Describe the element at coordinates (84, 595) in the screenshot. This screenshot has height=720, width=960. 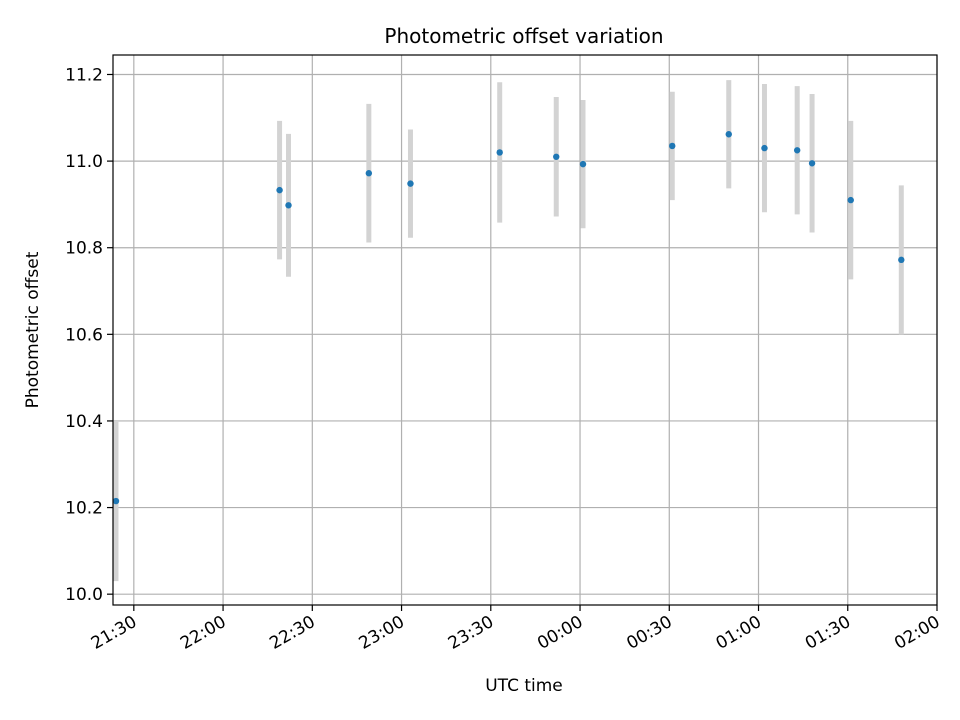
I see `y-tick-label: 10.0` at that location.